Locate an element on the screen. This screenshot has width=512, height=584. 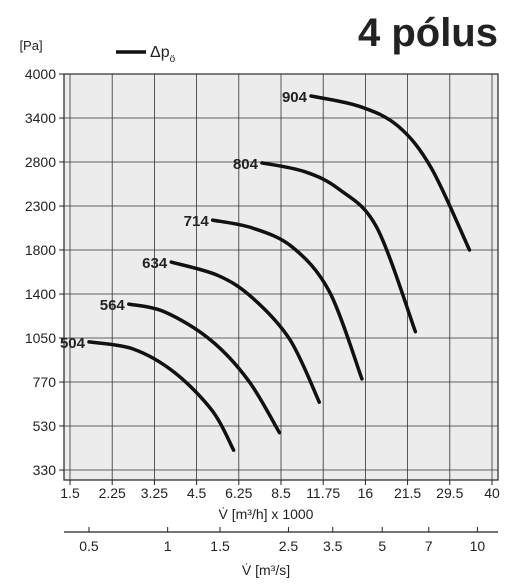
x-tick-label: 2.25 is located at coordinates (112, 493).